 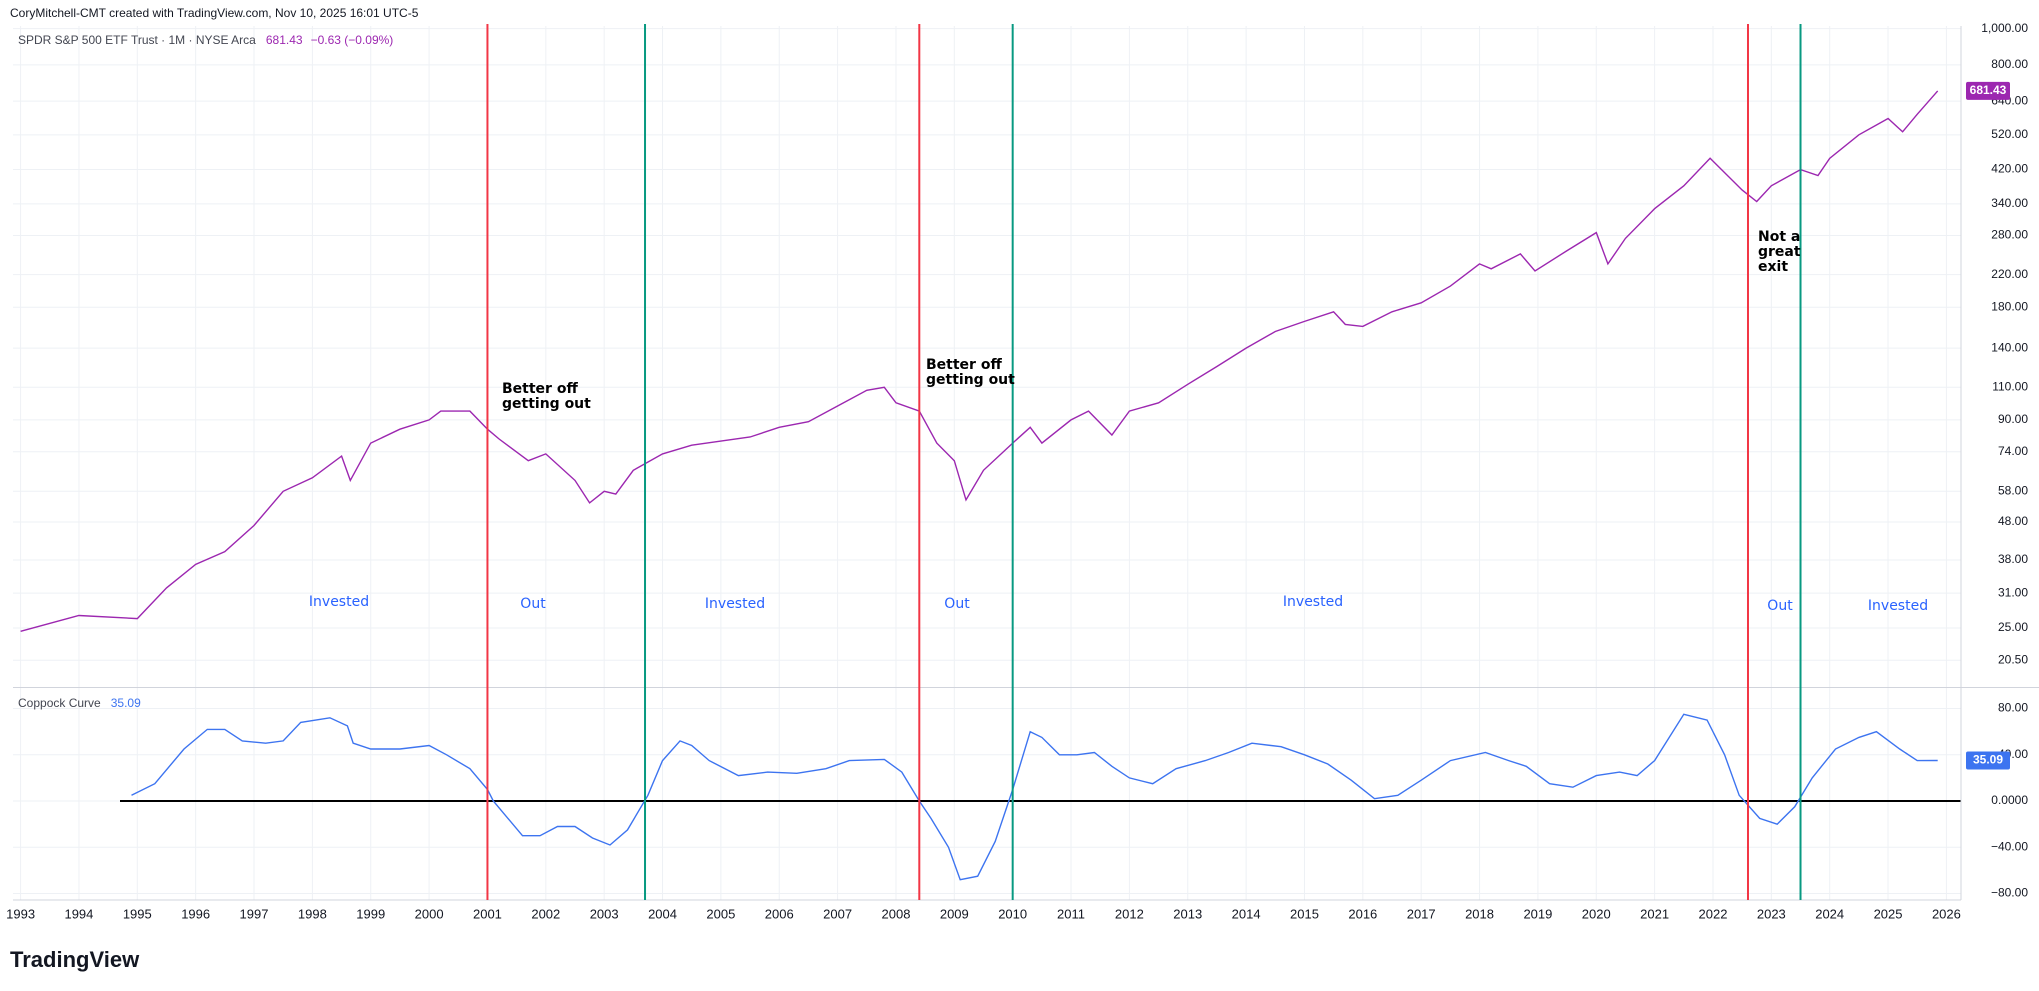 What do you see at coordinates (1829, 913) in the screenshot?
I see `x-tick-label: 2024` at bounding box center [1829, 913].